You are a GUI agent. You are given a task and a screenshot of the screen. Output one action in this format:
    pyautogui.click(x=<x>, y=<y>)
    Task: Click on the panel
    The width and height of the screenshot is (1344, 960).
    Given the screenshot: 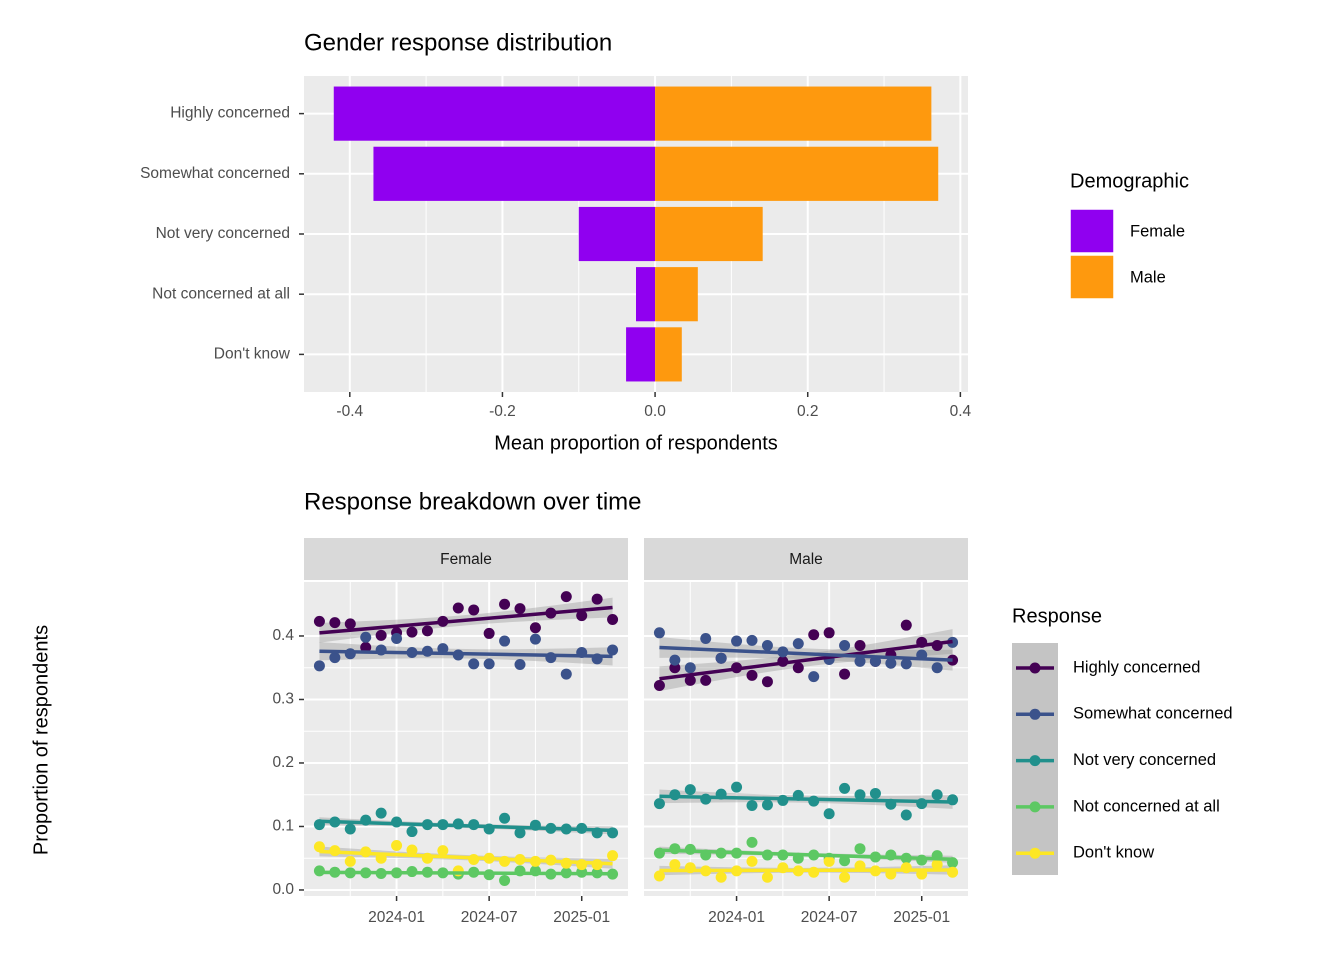 What is the action you would take?
    pyautogui.click(x=806, y=739)
    